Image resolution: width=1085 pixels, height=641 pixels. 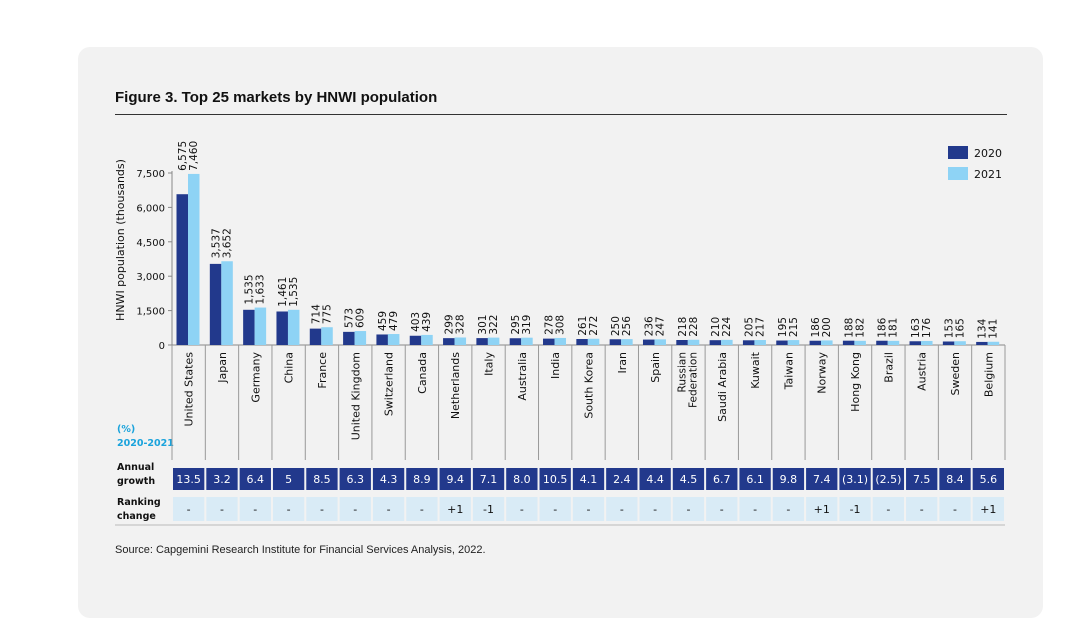 What do you see at coordinates (561, 325) in the screenshot?
I see `value-label-2021: 308` at bounding box center [561, 325].